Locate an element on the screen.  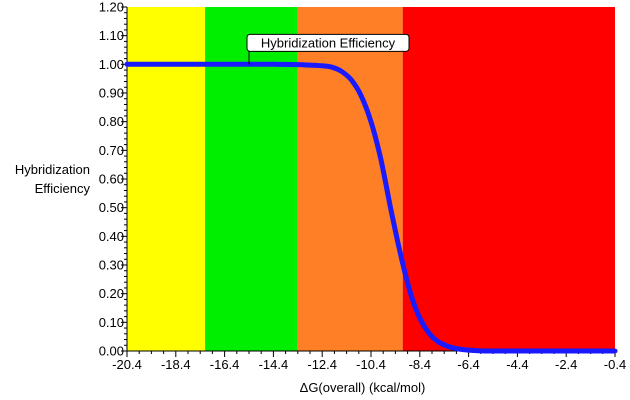
y-tick-label: 0.40 is located at coordinates (111, 236).